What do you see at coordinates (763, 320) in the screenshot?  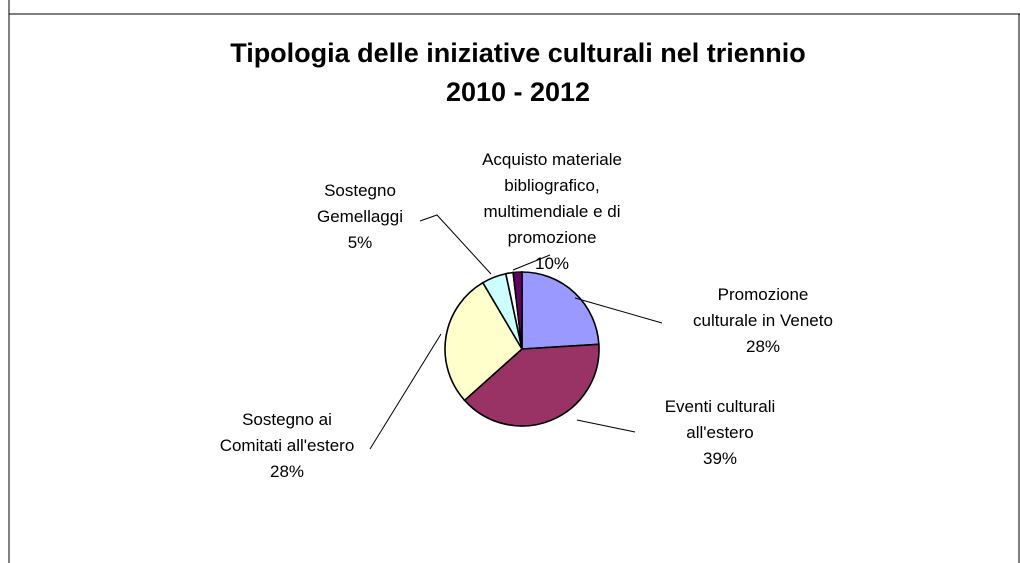 I see `slice-label-0-line-1: culturale in Veneto` at bounding box center [763, 320].